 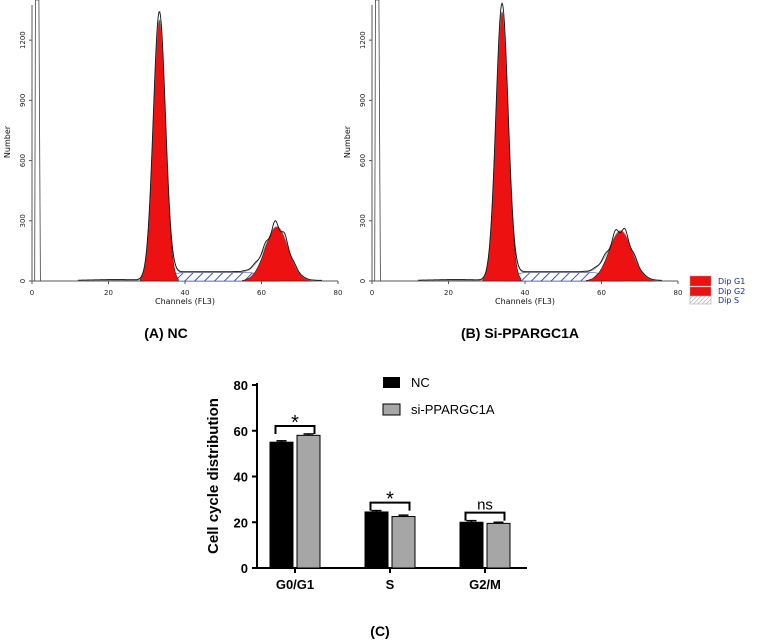 What do you see at coordinates (261, 293) in the screenshot?
I see `panel-a-x-tick-label: 60` at bounding box center [261, 293].